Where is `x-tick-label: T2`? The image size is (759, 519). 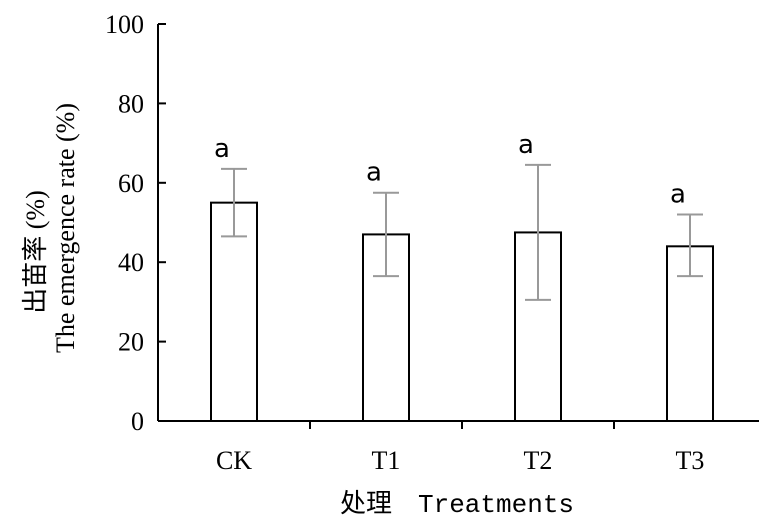 x-tick-label: T2 is located at coordinates (538, 460).